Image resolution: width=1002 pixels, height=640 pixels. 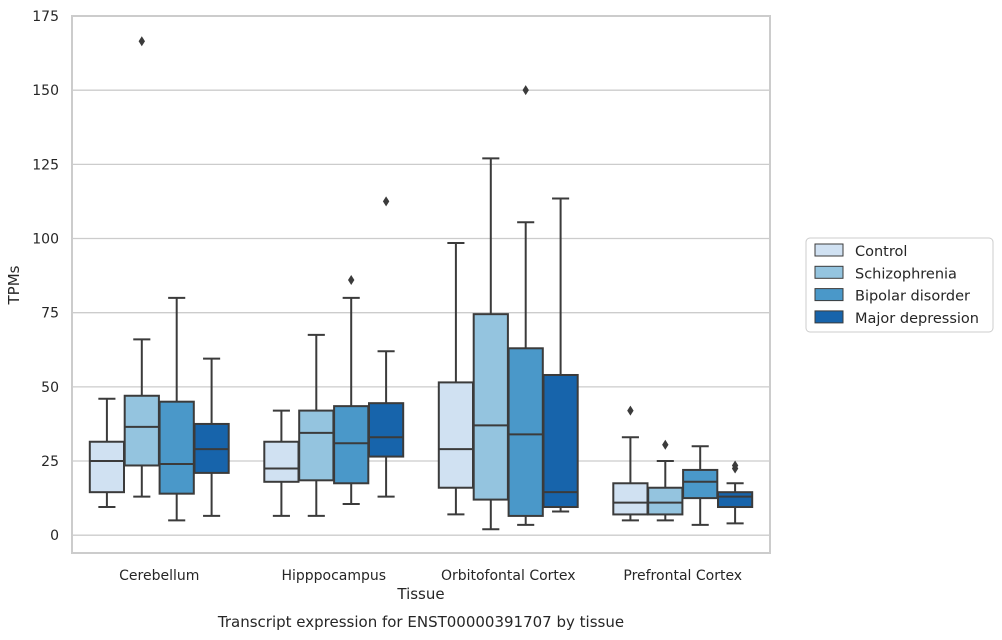 I want to click on y-tick-label: 50, so click(x=50, y=388).